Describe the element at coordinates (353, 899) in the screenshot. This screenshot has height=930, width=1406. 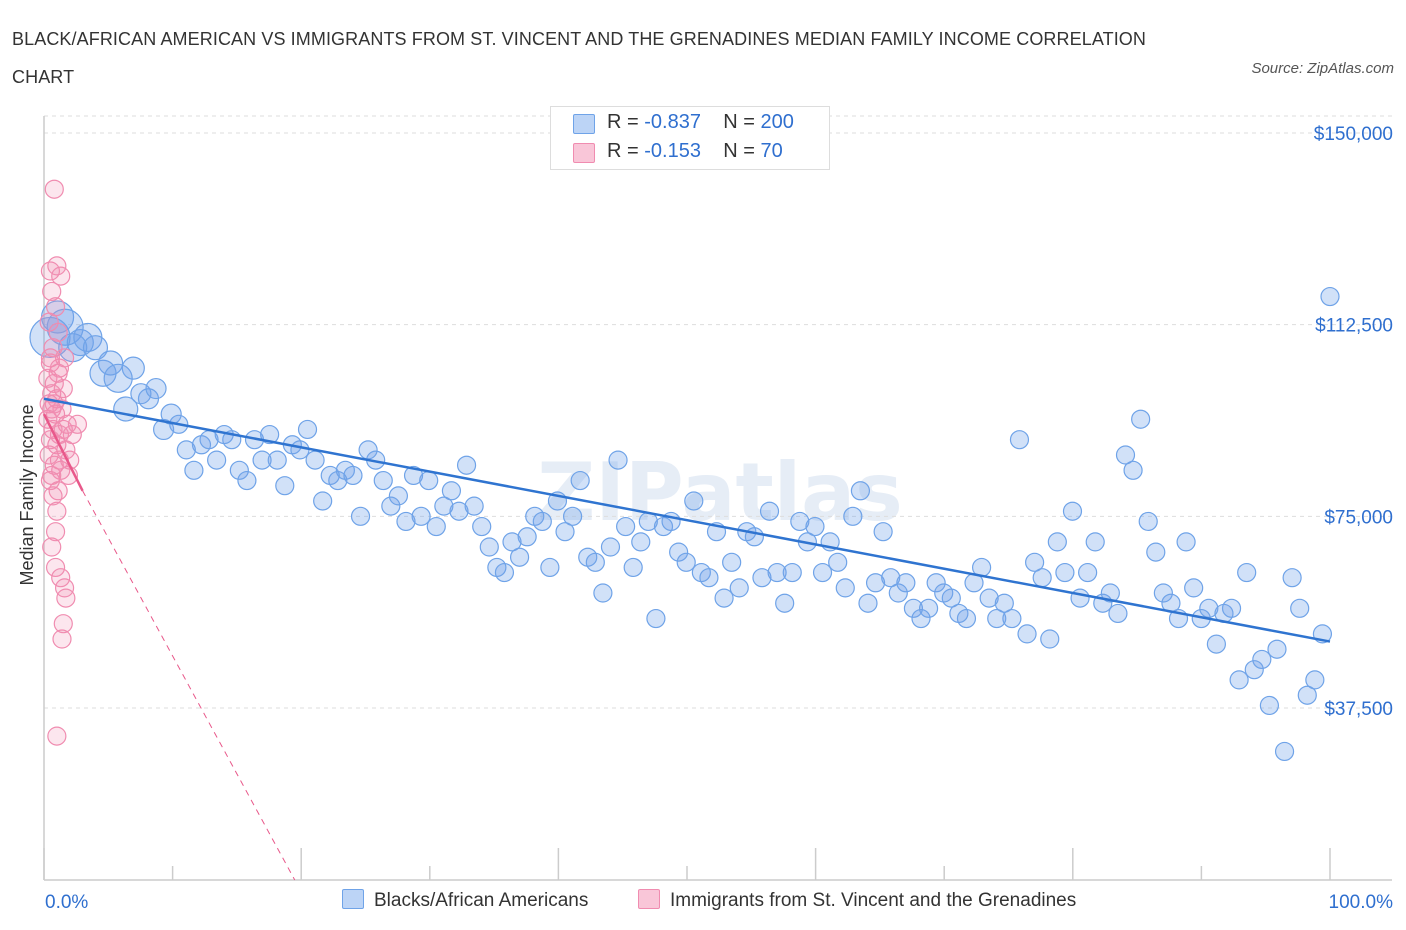
I see `bottom-legend-swatch-blue` at that location.